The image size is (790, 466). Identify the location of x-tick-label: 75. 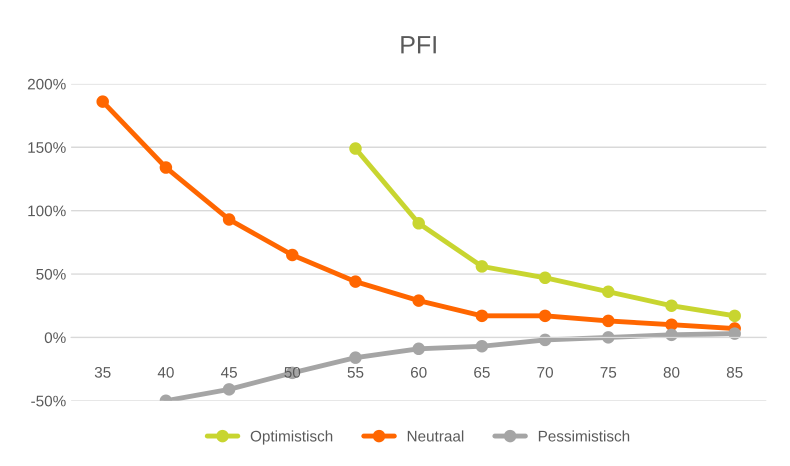
(608, 372).